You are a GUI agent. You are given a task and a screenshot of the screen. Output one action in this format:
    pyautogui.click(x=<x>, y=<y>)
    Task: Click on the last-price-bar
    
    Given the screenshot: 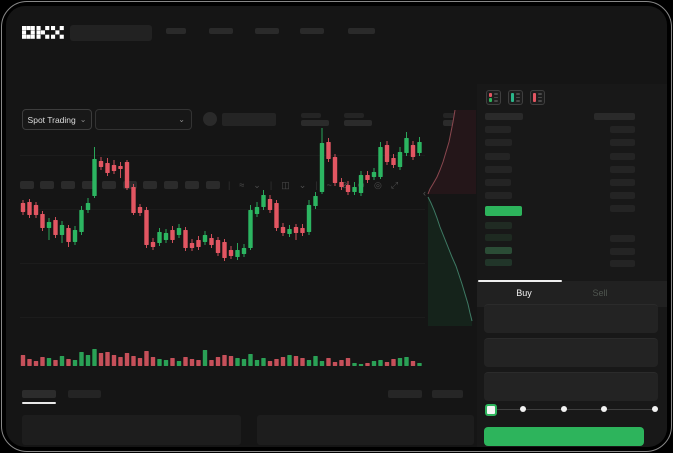 What is the action you would take?
    pyautogui.click(x=503, y=211)
    